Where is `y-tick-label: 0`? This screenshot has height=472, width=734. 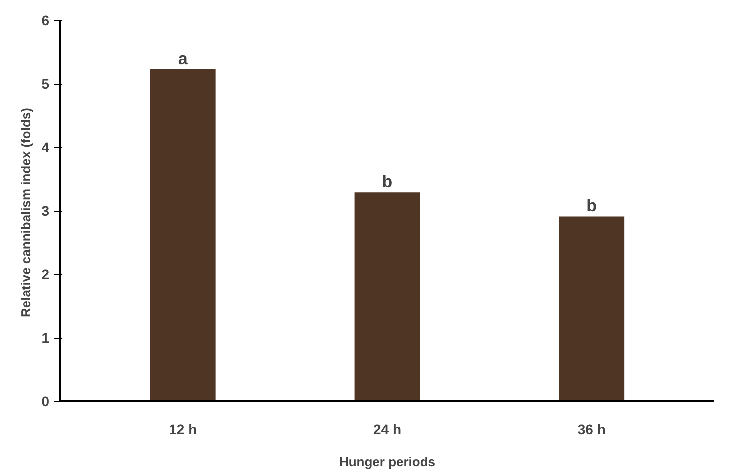 y-tick-label: 0 is located at coordinates (46, 402).